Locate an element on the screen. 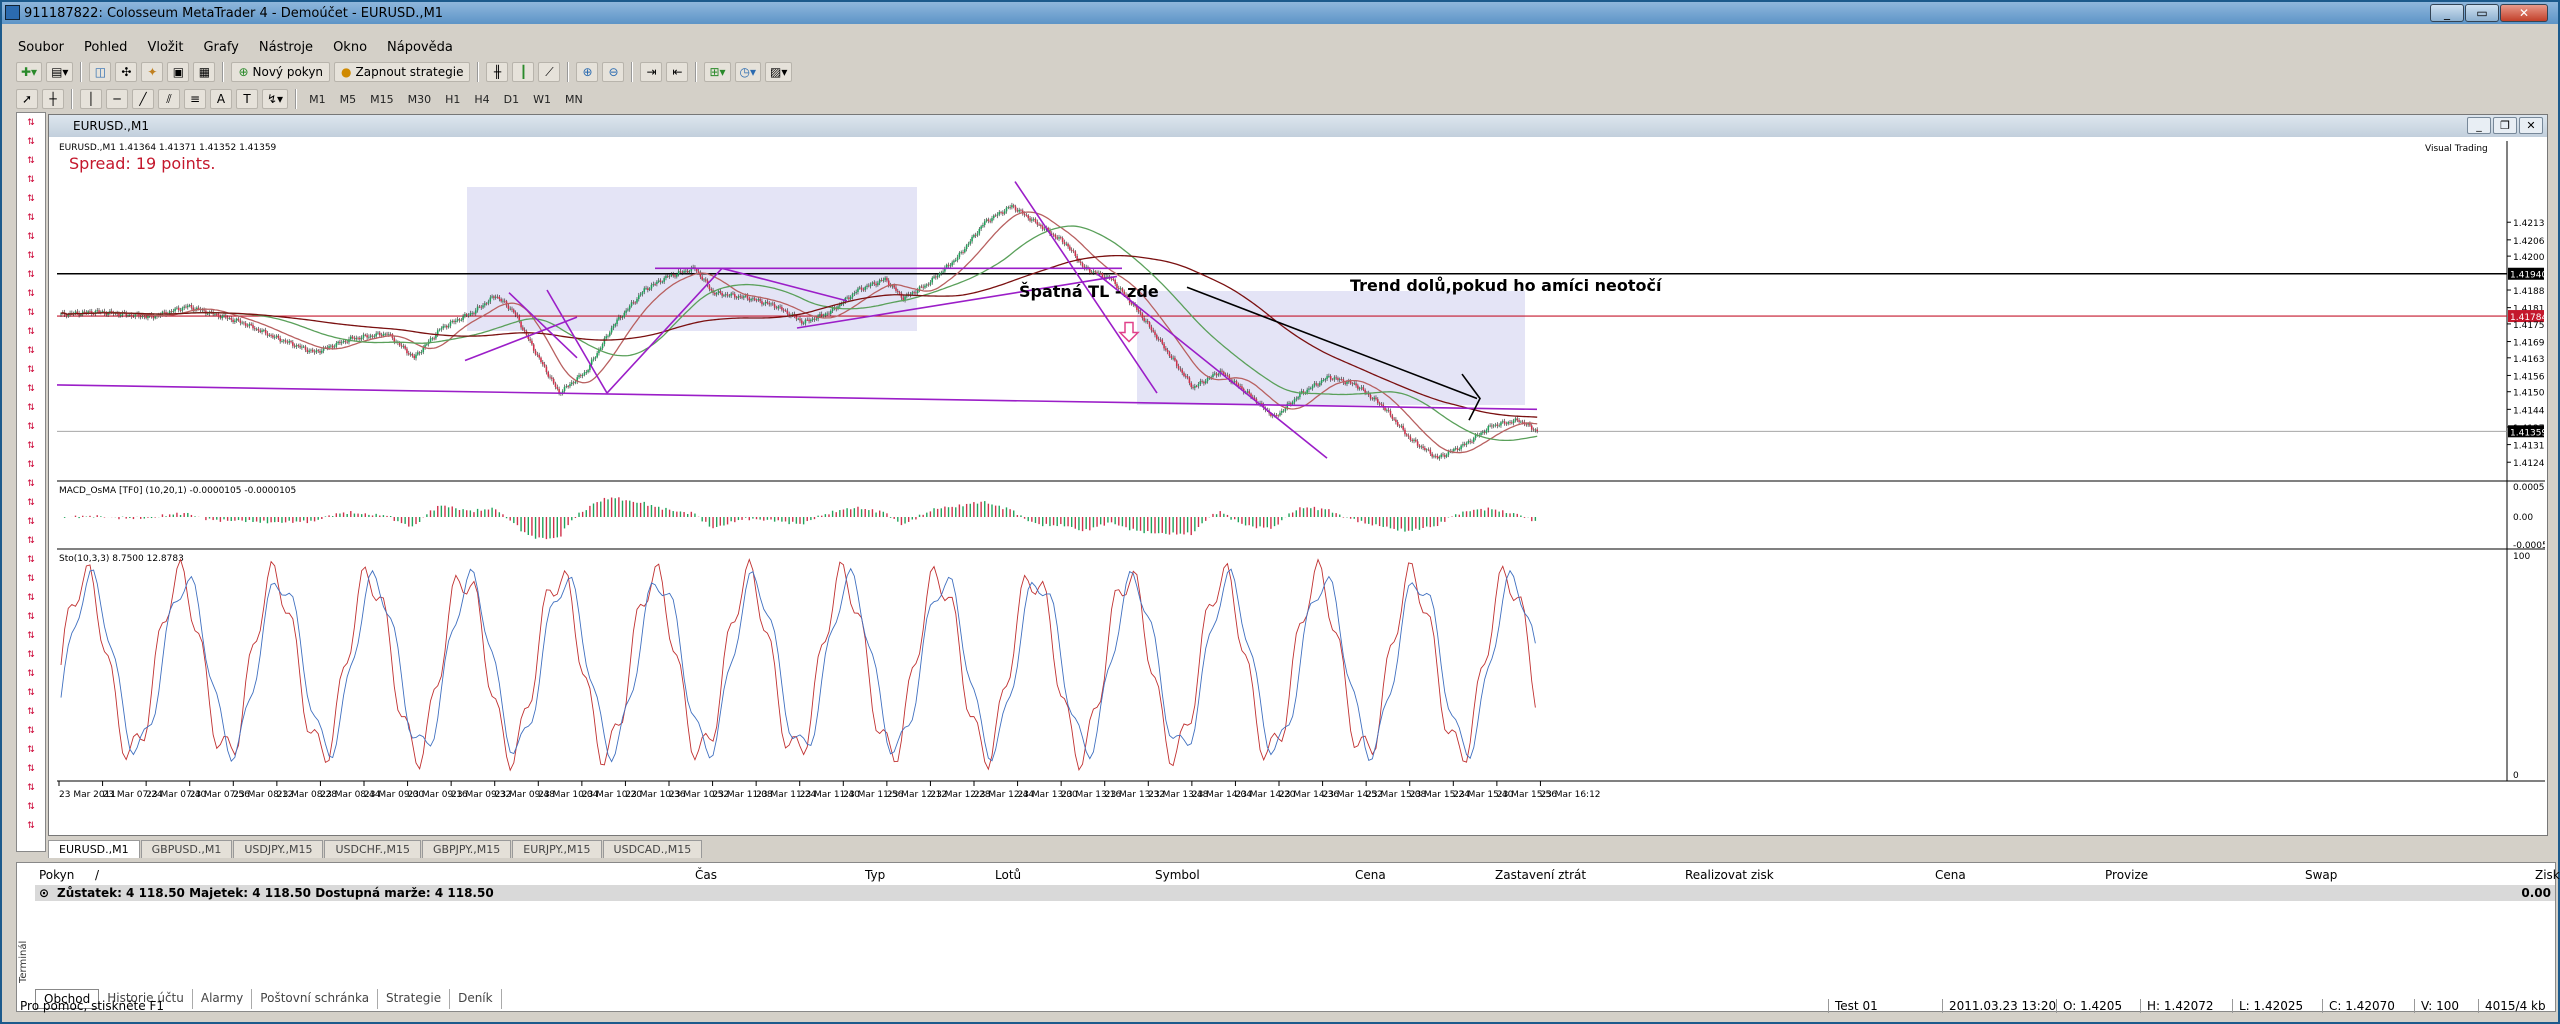 Image resolution: width=2560 pixels, height=1024 pixels. terminal-tab: Alarmy is located at coordinates (223, 999).